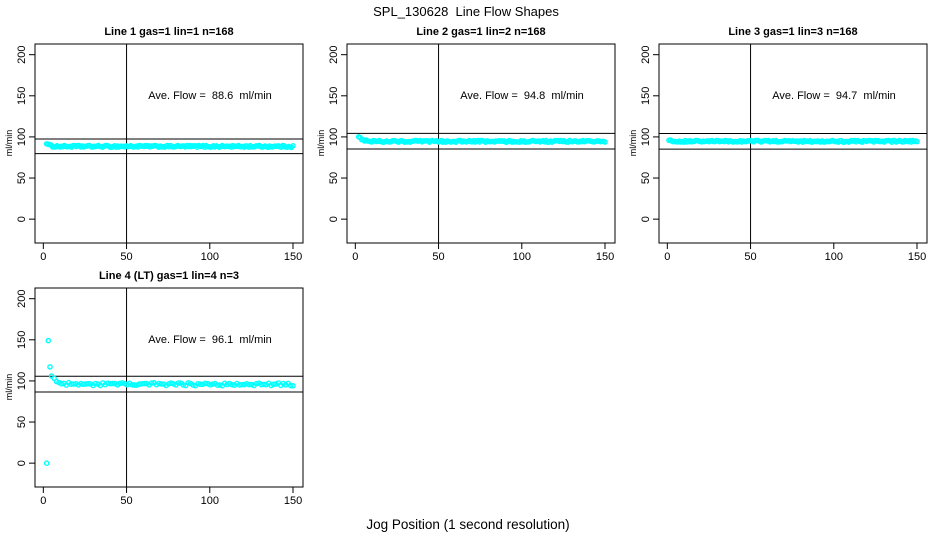  Describe the element at coordinates (793, 32) in the screenshot. I see `panel-3-title: Line 3 gas=1 lin=3 n=168` at that location.